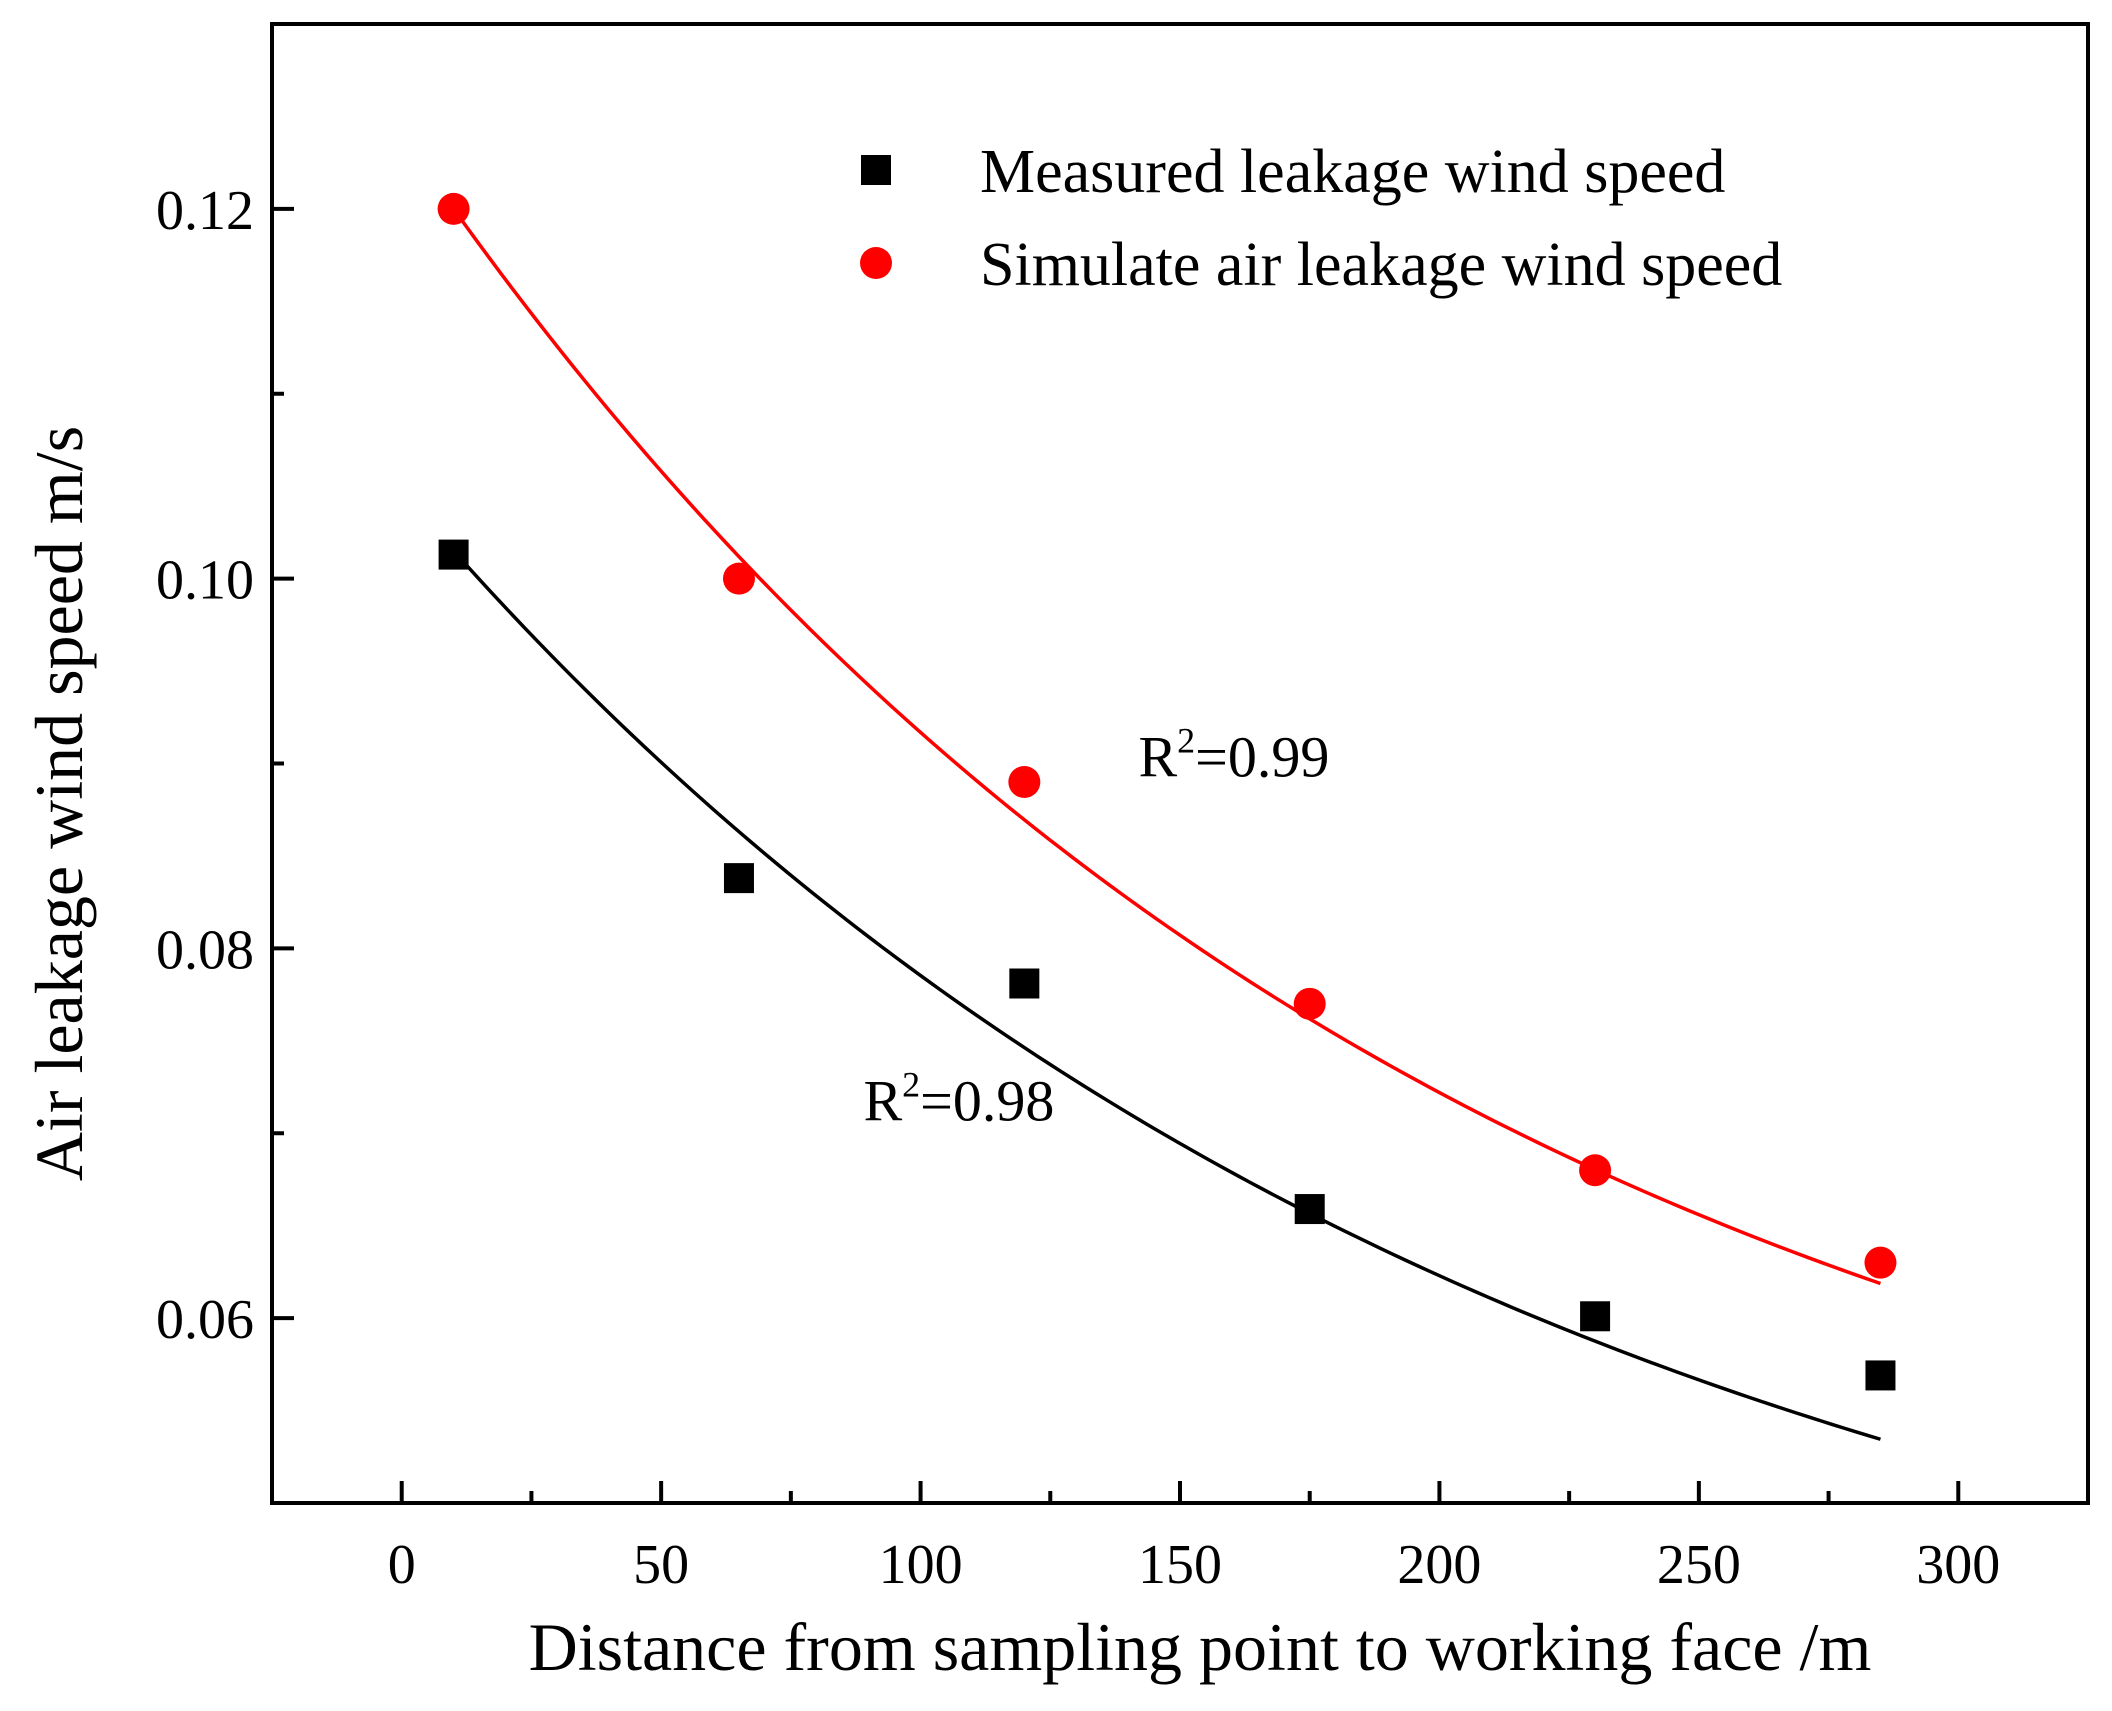 This screenshot has width=2112, height=1711. Describe the element at coordinates (205, 581) in the screenshot. I see `y-tick-label: 0.10` at that location.